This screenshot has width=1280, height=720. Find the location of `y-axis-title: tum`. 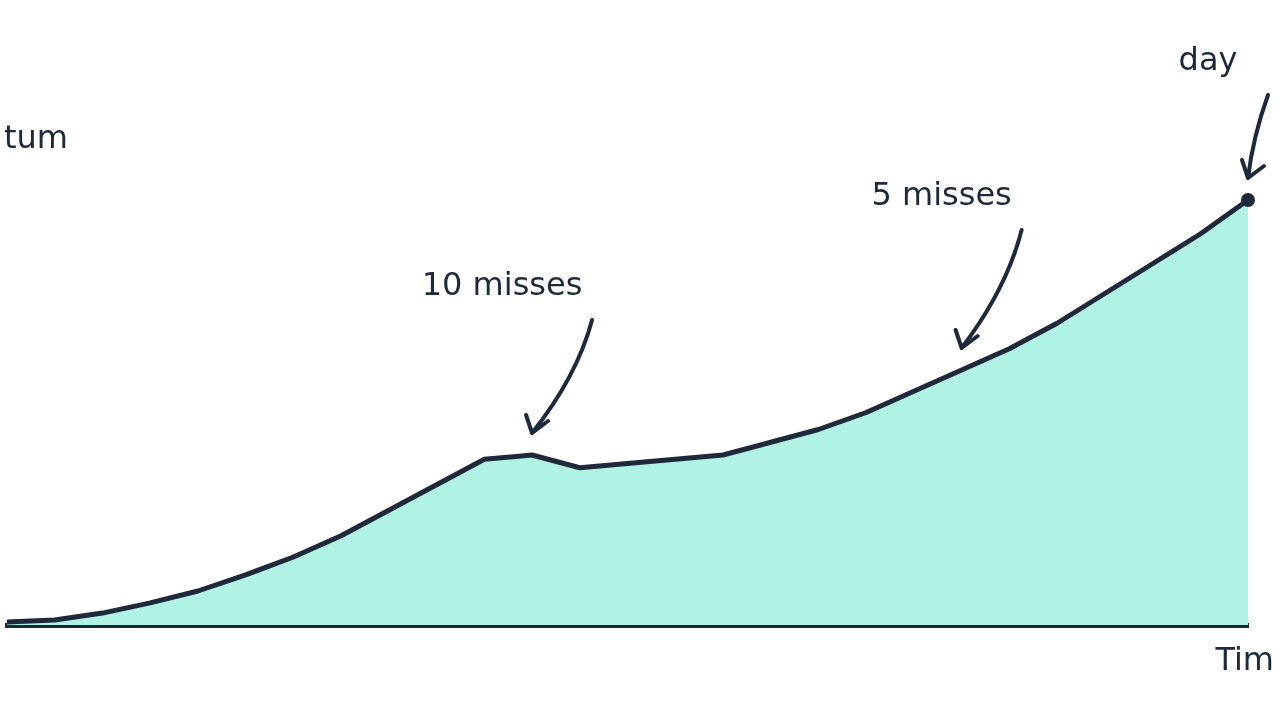

y-axis-title: tum is located at coordinates (36, 137).